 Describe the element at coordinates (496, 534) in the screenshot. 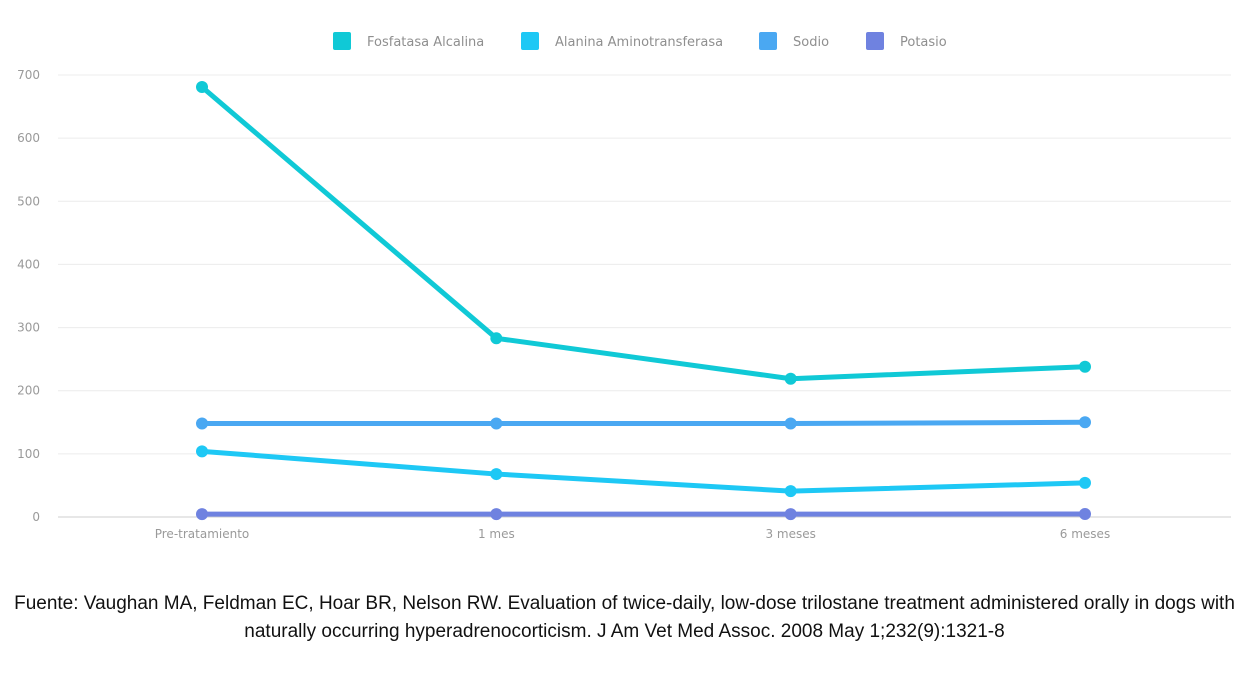

I see `x-tick-label: 1 mes` at that location.